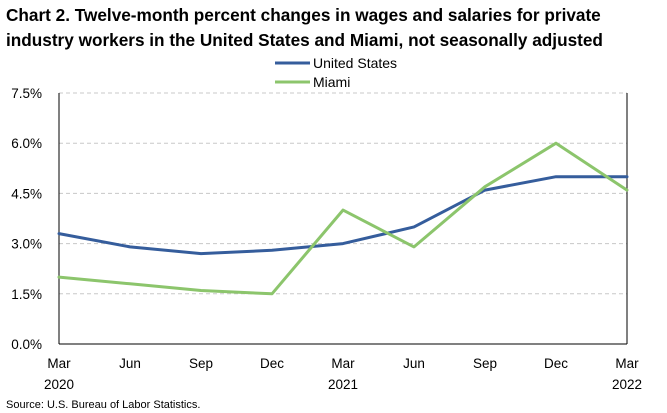 The width and height of the screenshot is (667, 413). Describe the element at coordinates (627, 363) in the screenshot. I see `x-tick-label-8: Mar` at that location.